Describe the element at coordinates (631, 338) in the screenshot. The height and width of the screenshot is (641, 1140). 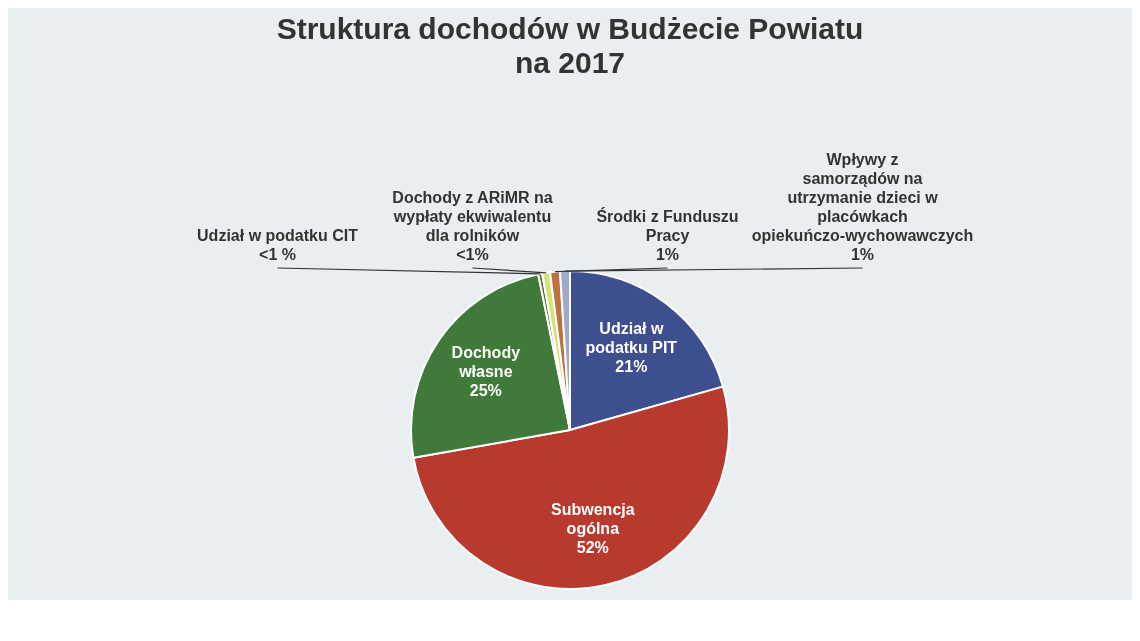
I see `slice-label: Udział w podatku PIT` at that location.